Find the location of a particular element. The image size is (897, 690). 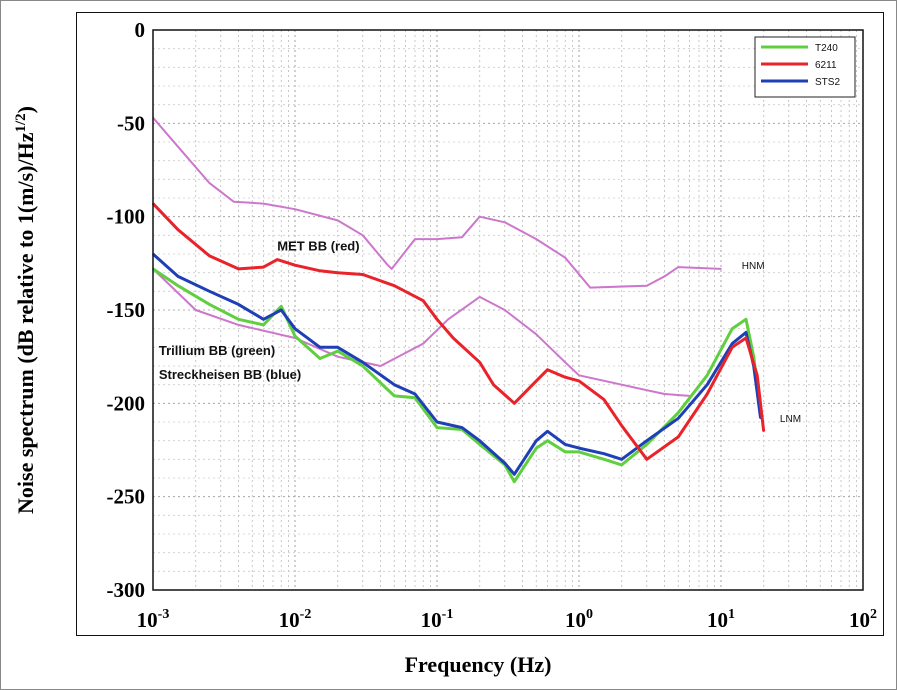

x-tick-exponent: -1 is located at coordinates (448, 614).